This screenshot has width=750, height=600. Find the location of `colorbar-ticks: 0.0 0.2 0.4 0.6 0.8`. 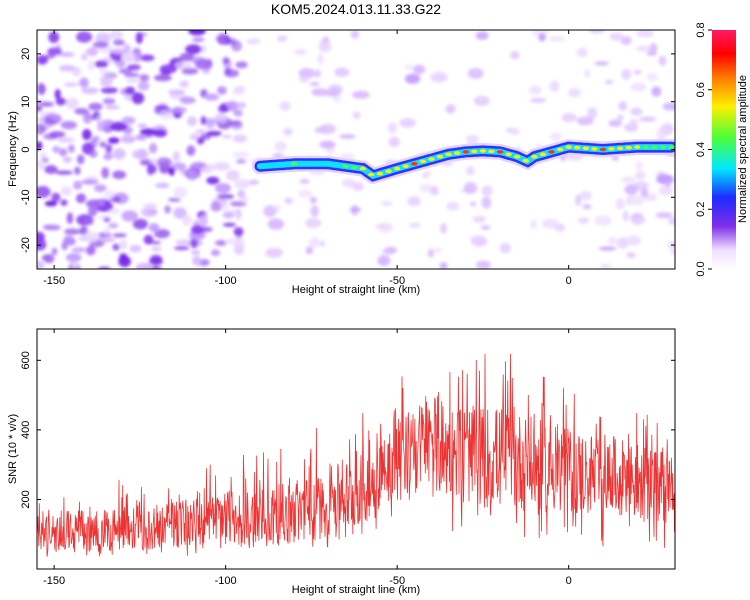

colorbar-ticks: 0.0 0.2 0.4 0.6 0.8 is located at coordinates (703, 149).